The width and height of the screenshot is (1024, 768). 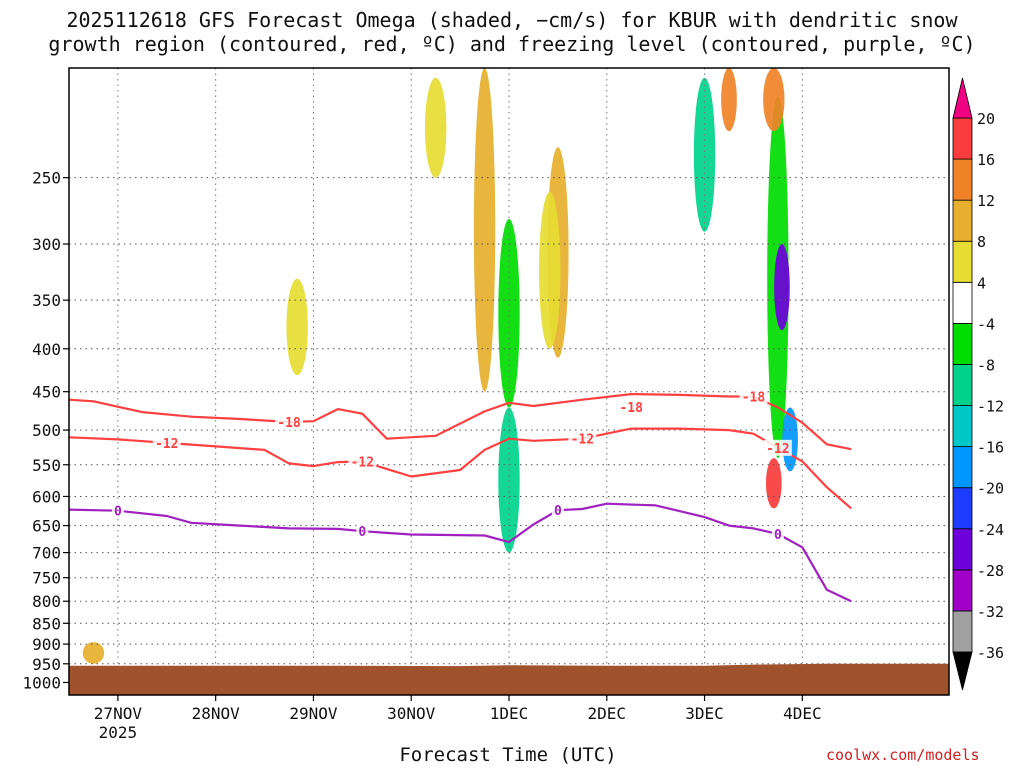 I want to click on y-tick-label: 650, so click(x=46, y=526).